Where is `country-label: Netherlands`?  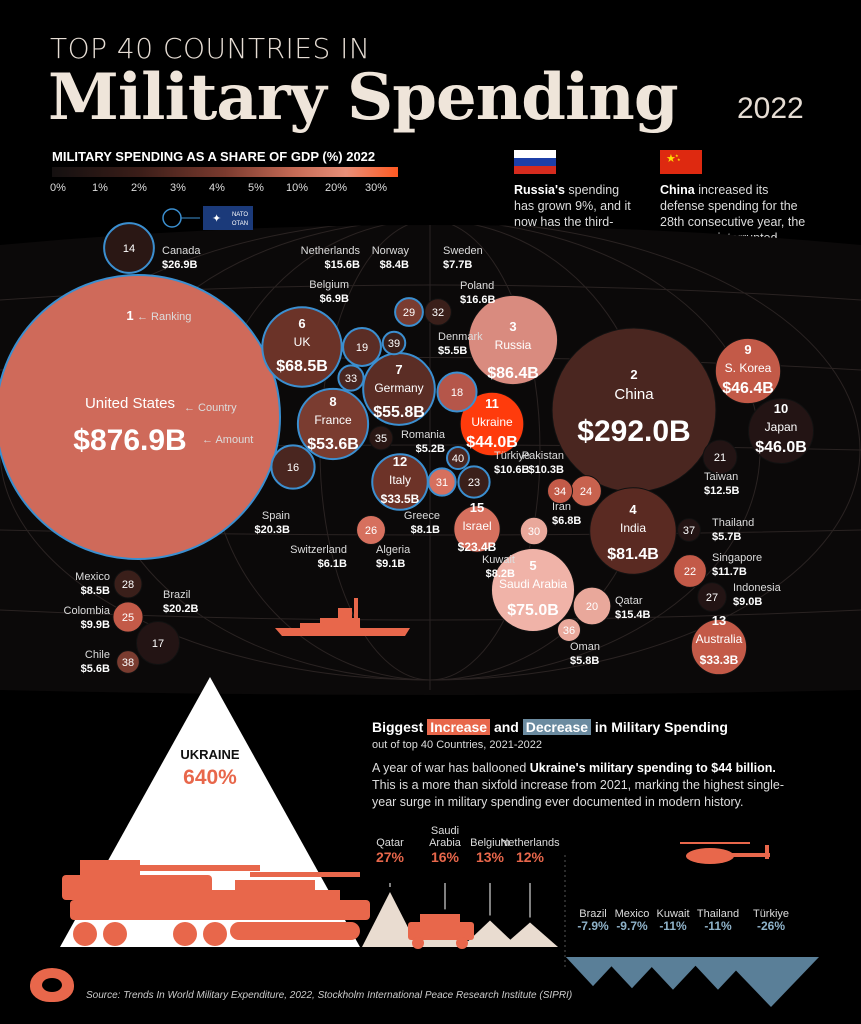 country-label: Netherlands is located at coordinates (331, 251).